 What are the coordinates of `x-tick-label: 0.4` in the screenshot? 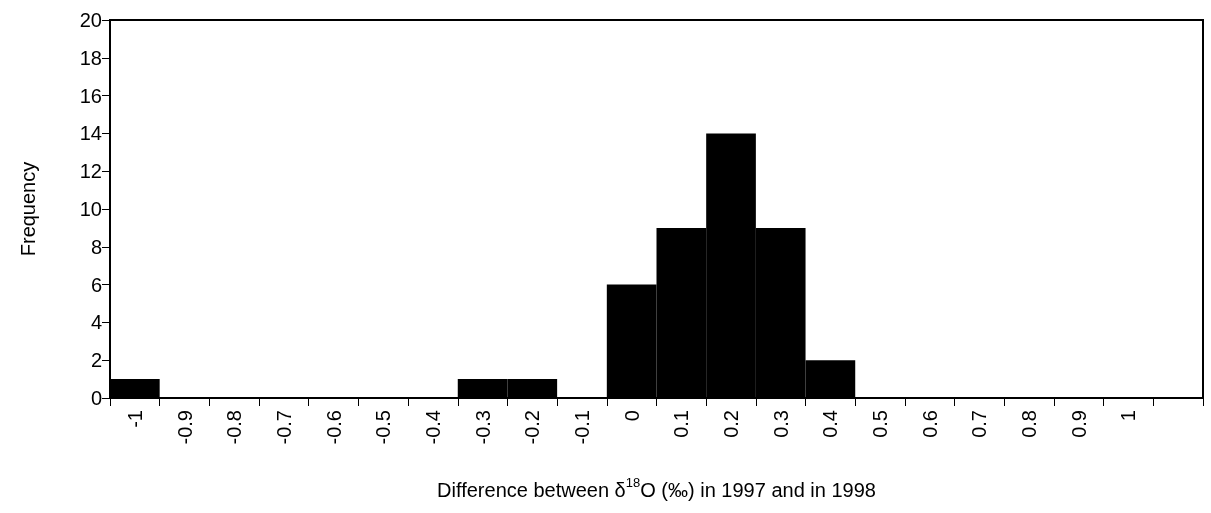 It's located at (830, 424).